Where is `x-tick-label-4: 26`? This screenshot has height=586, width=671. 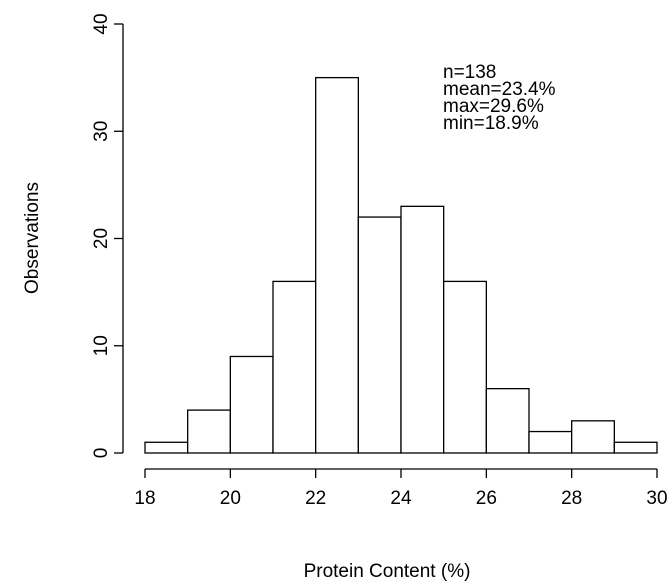 x-tick-label-4: 26 is located at coordinates (486, 498).